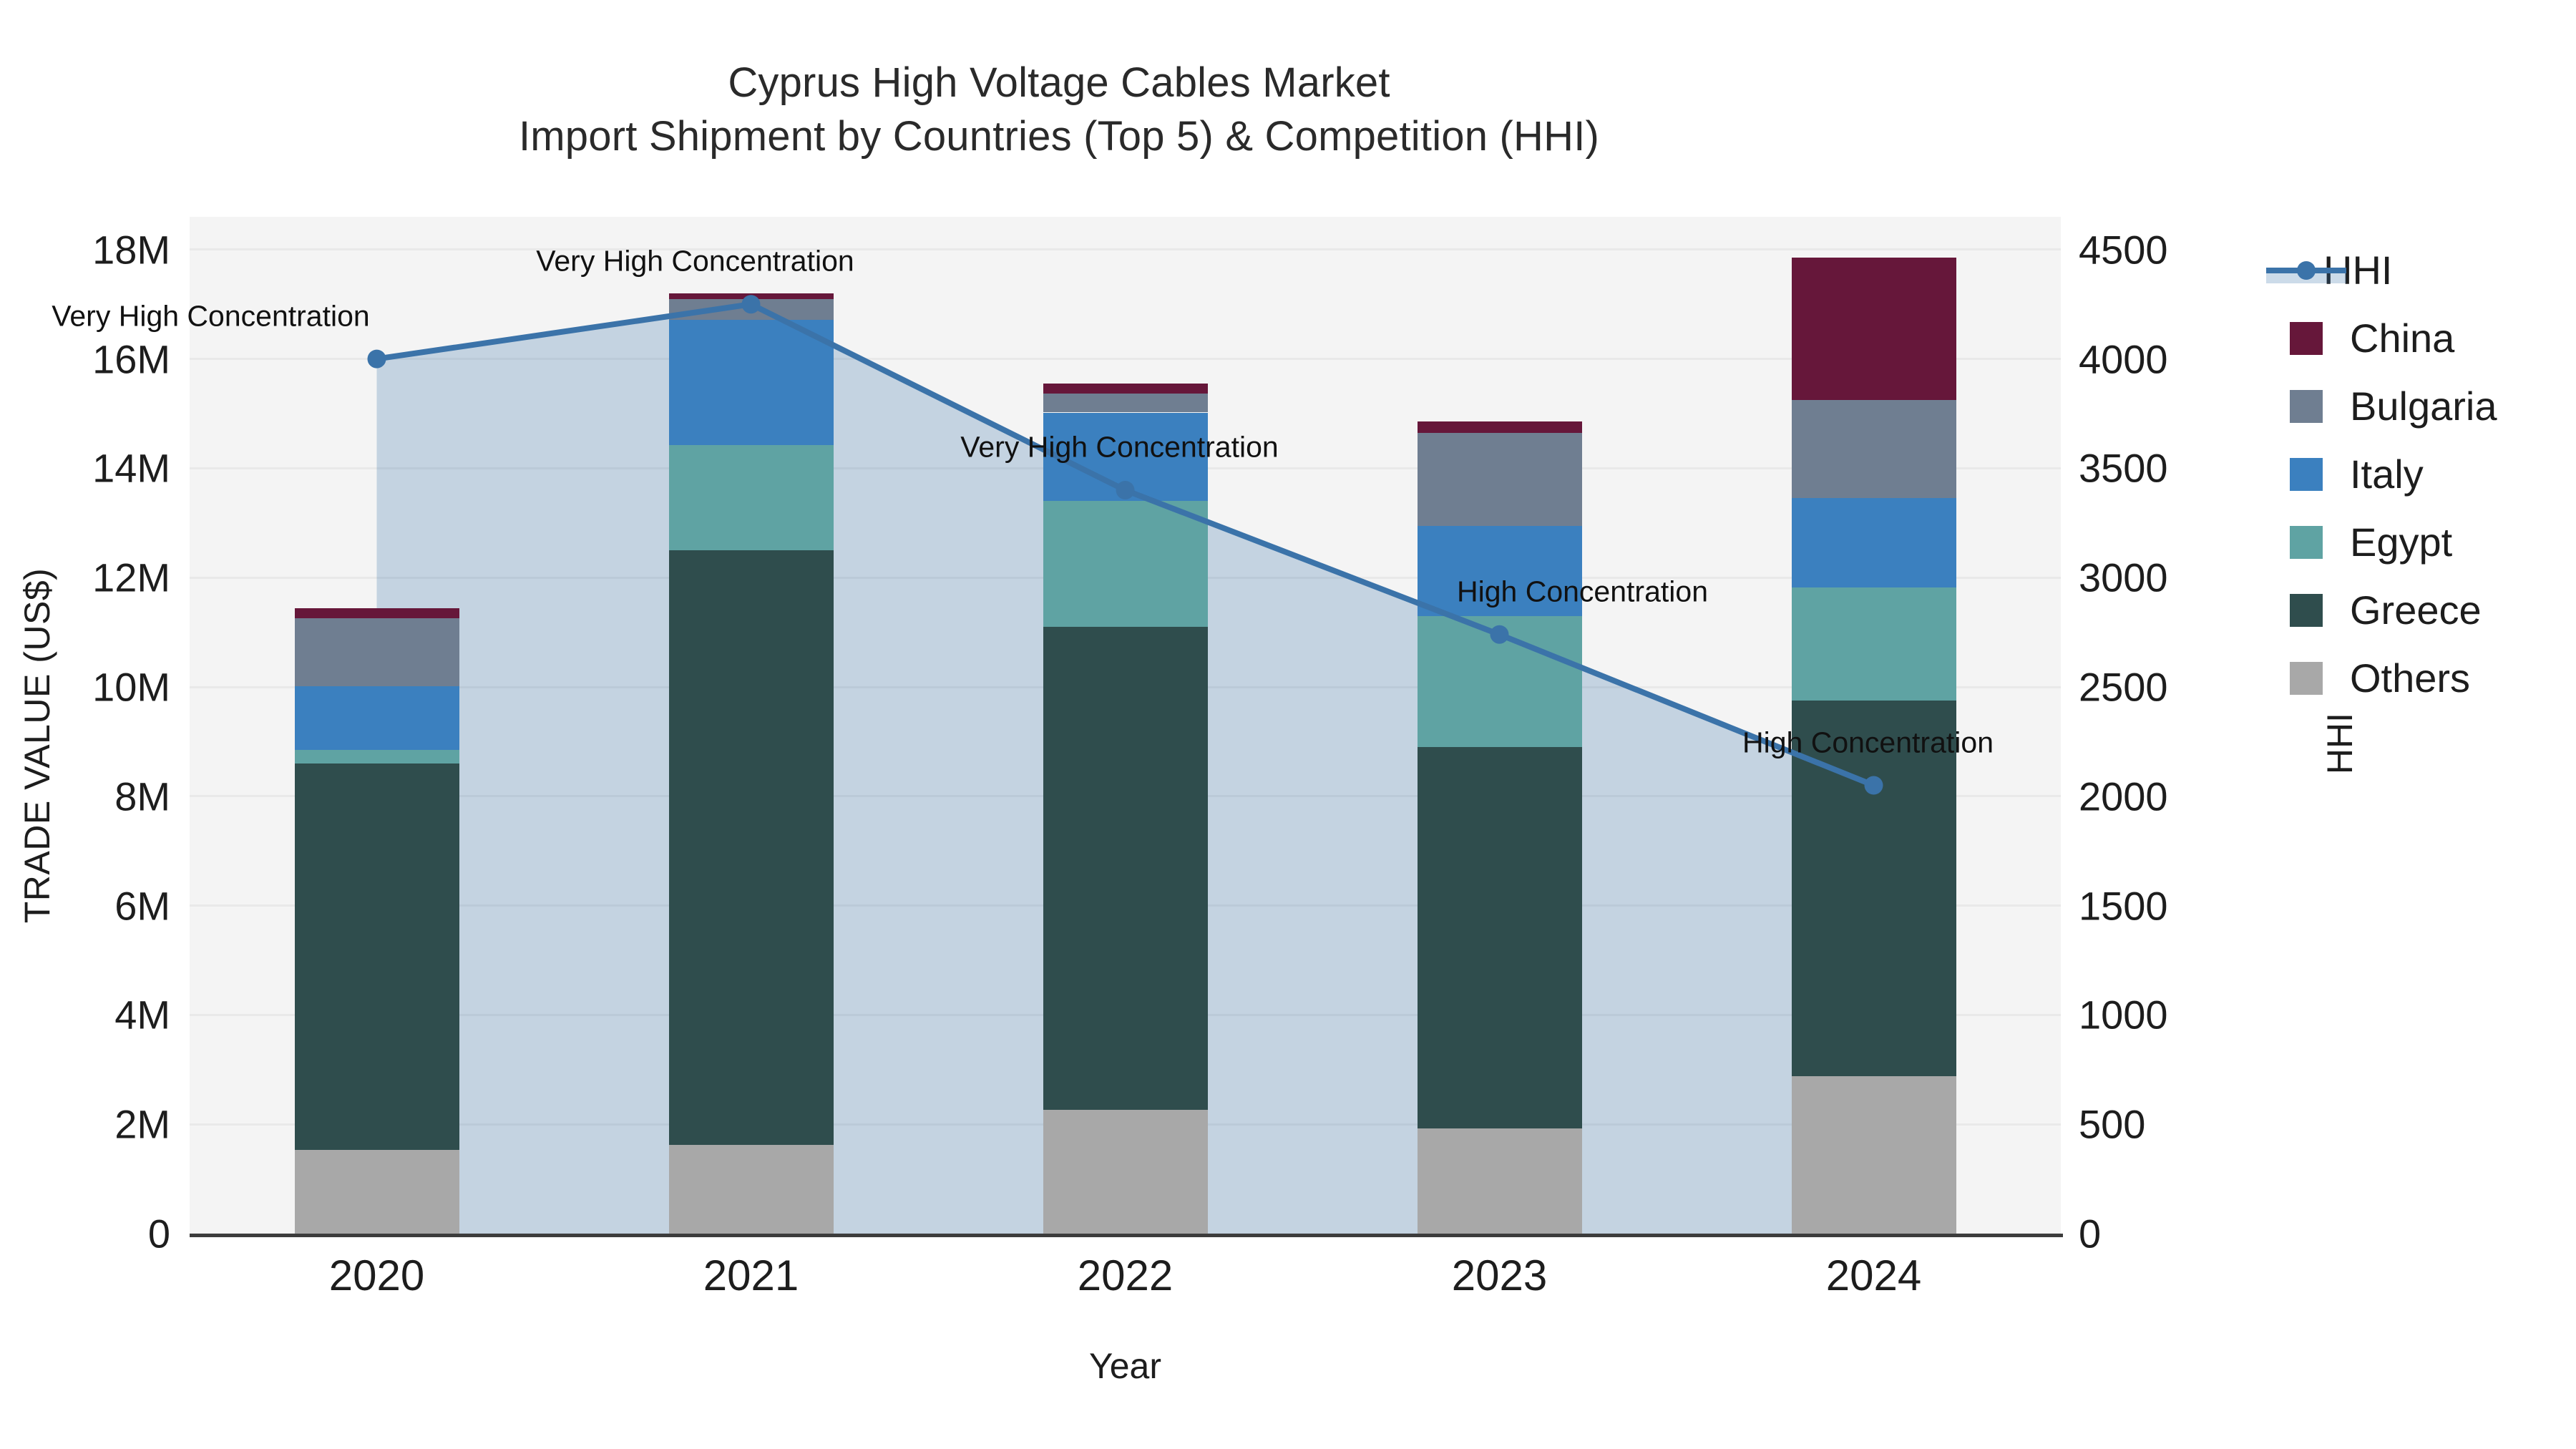 Image resolution: width=2576 pixels, height=1449 pixels. I want to click on legend: HHI China Bulgaria Italy Egypt Greece Others, so click(2421, 474).